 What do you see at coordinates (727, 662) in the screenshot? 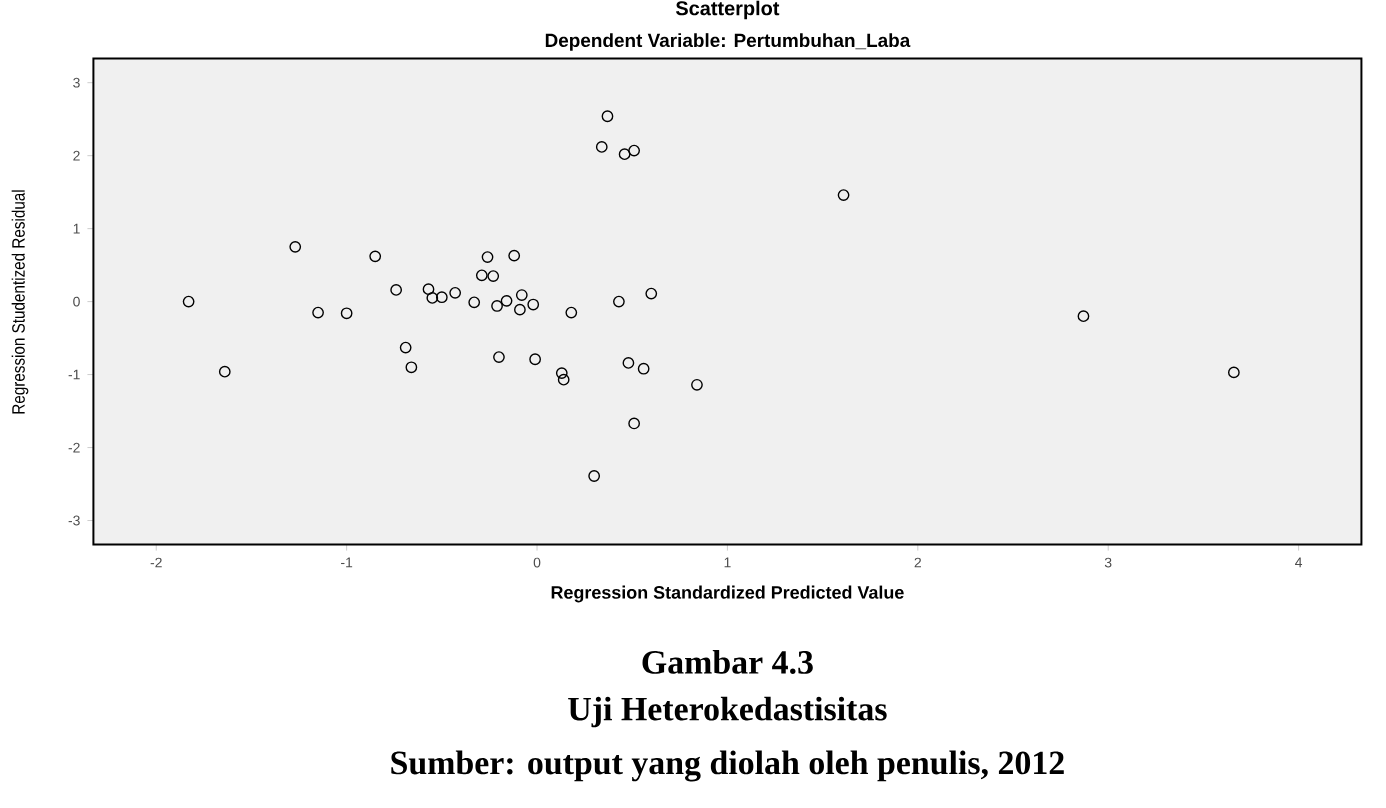
I see `text: Gambar 4.3` at bounding box center [727, 662].